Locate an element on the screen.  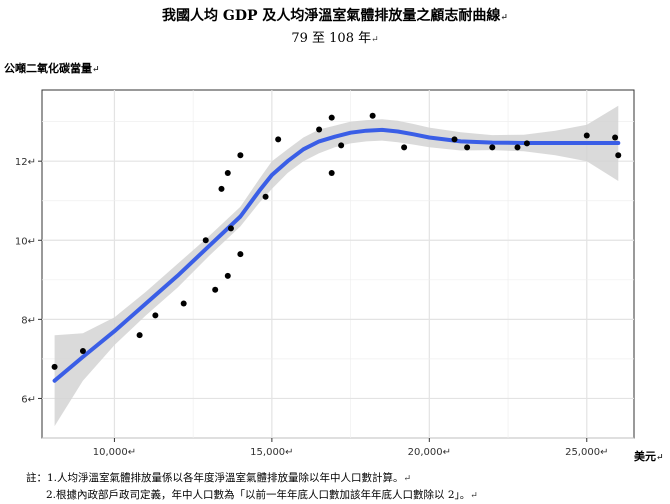
x-tick-label: 25,000↵ is located at coordinates (586, 452).